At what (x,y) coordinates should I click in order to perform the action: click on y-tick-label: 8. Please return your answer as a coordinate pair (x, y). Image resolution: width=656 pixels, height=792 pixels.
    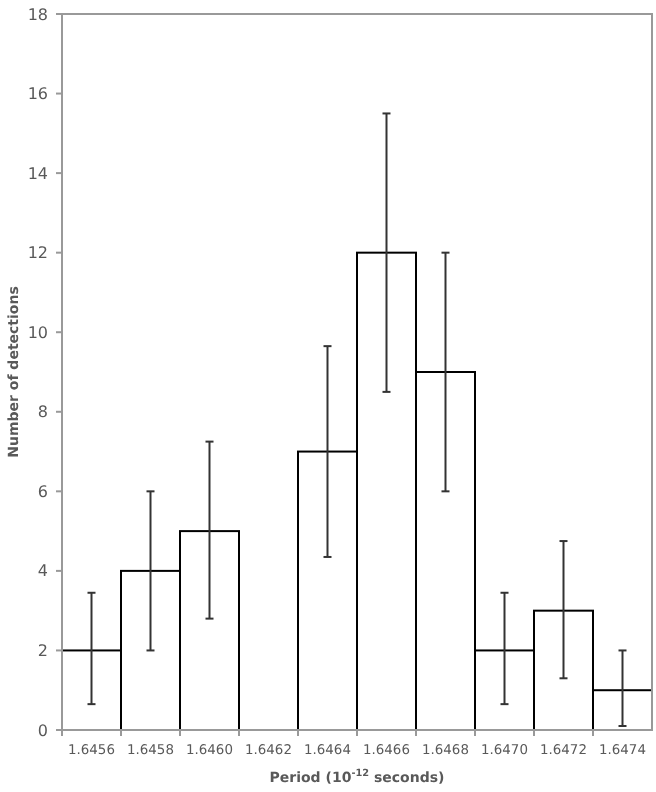
    Looking at the image, I should click on (42, 412).